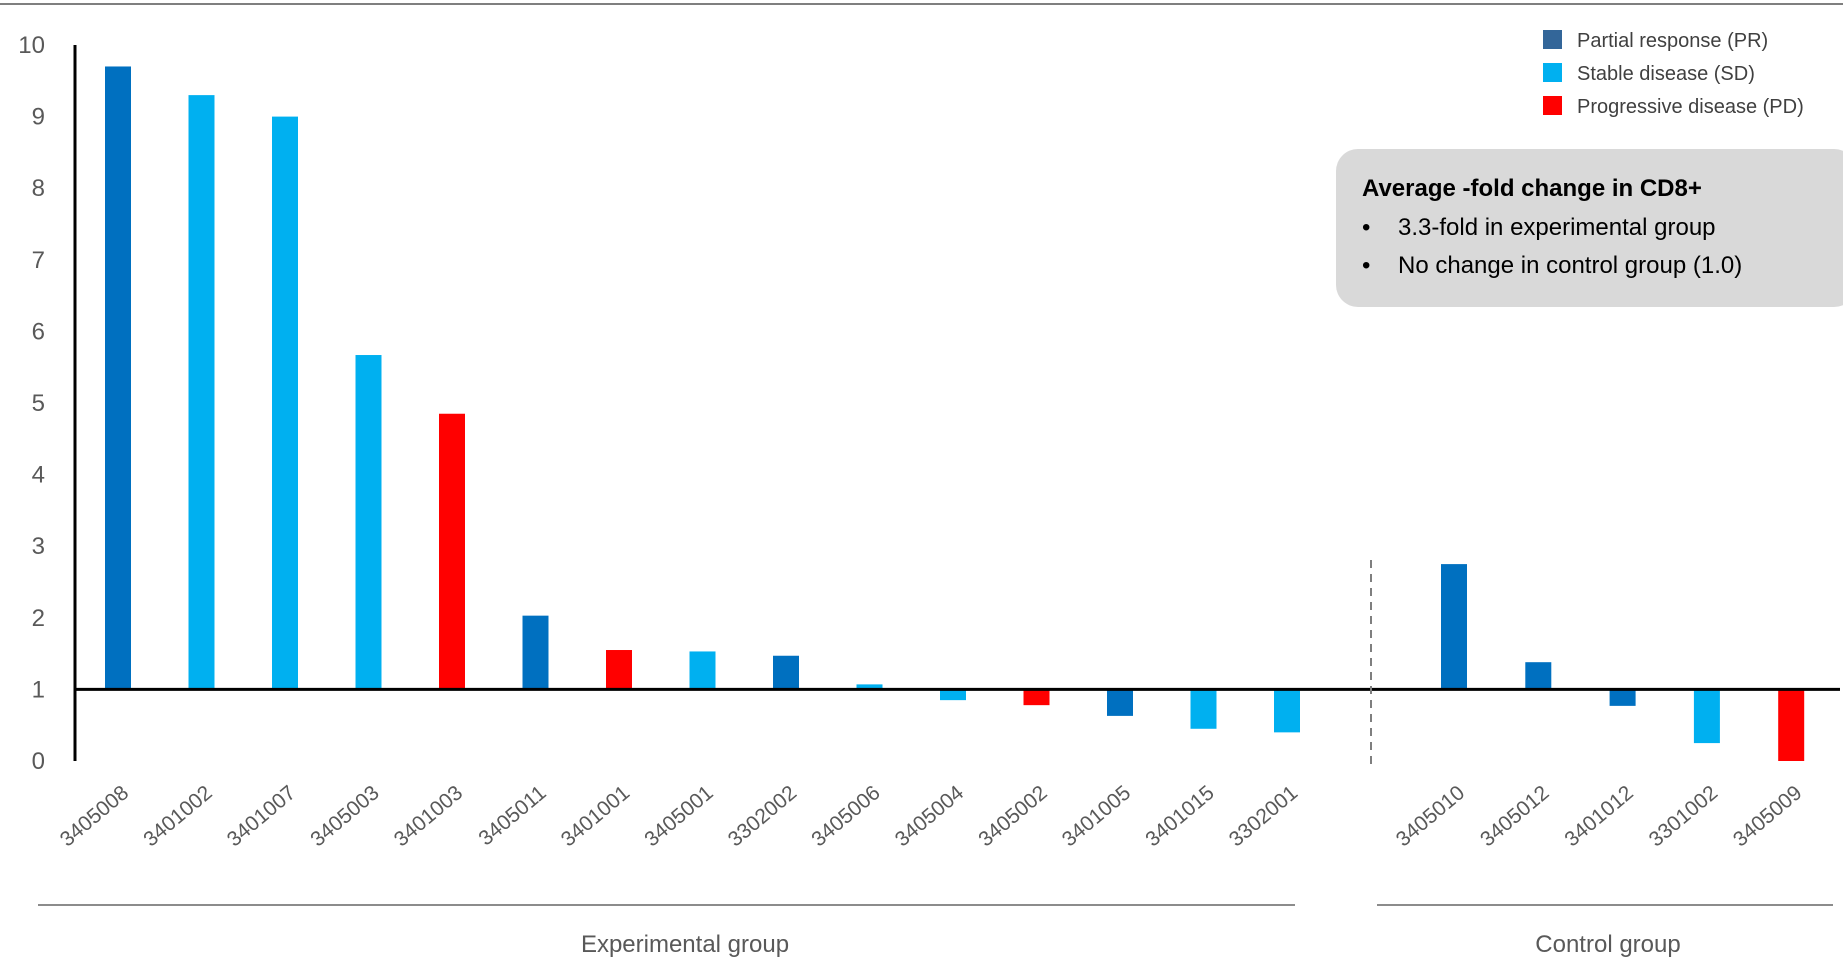 The image size is (1843, 964). I want to click on y-tick-label: 10, so click(31, 45).